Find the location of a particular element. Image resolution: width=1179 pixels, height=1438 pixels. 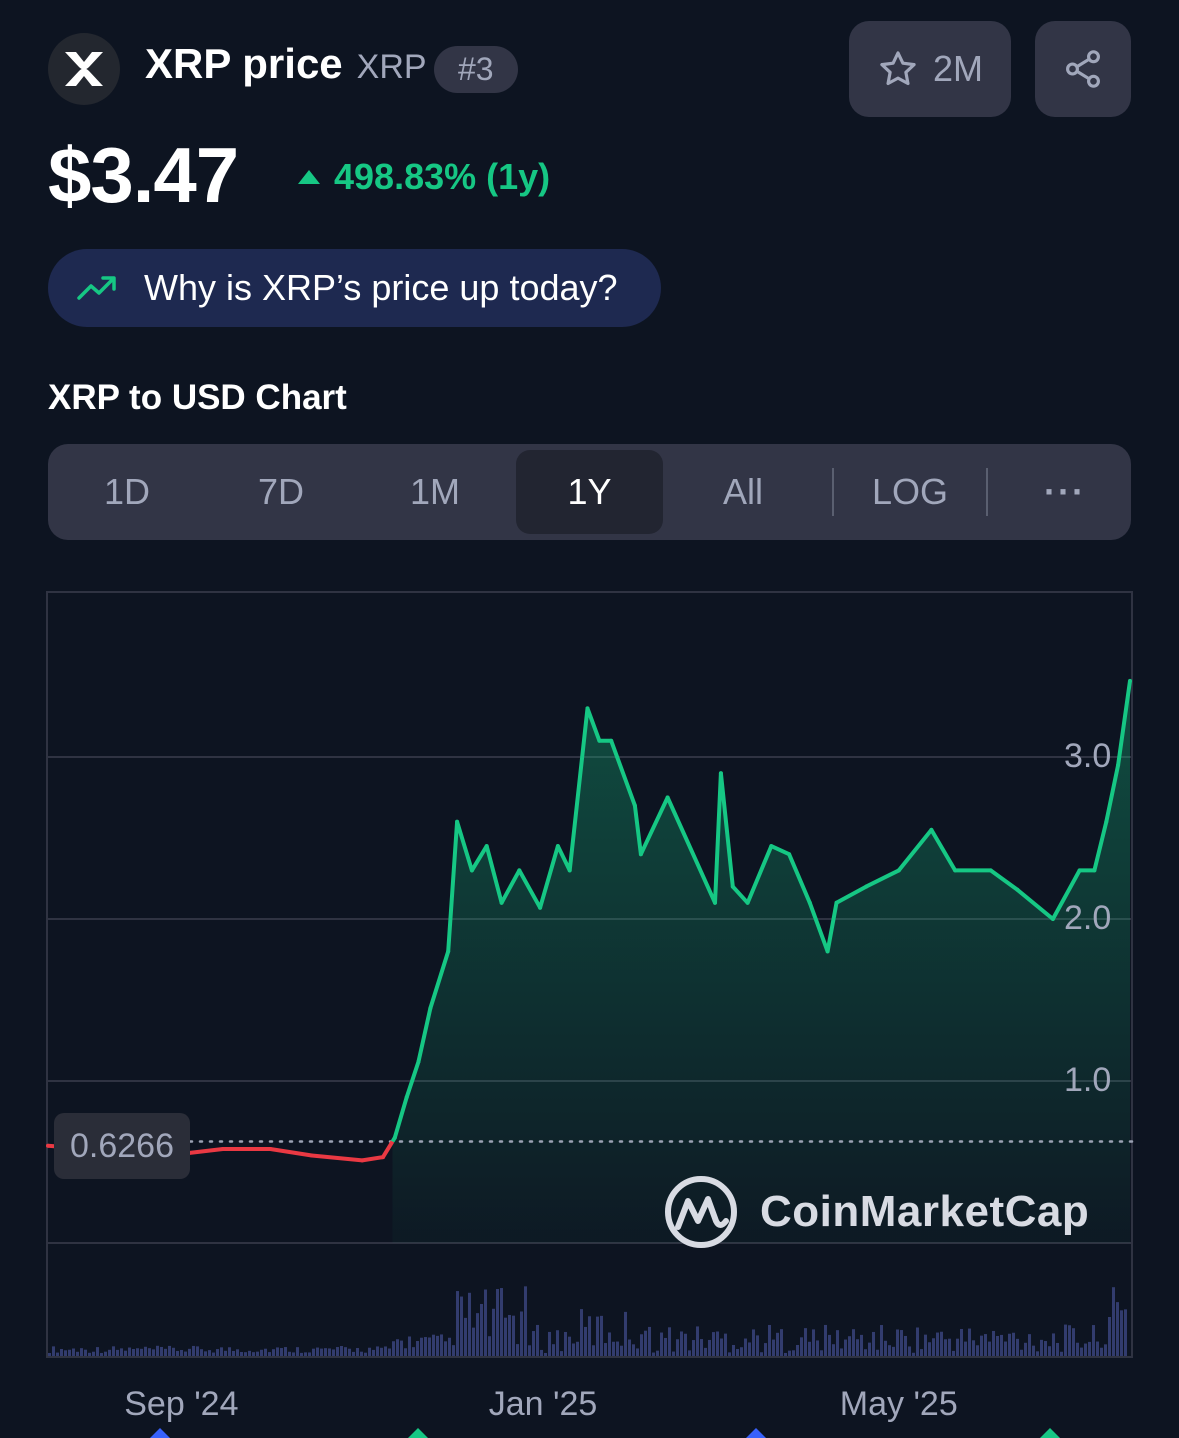

y-tick-label: 2.0 is located at coordinates (1088, 918).